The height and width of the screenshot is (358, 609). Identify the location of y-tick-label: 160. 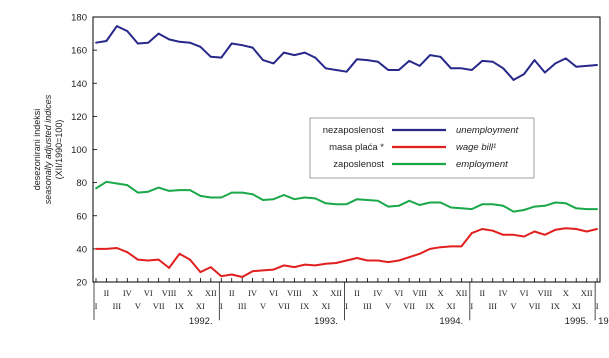
(79, 51).